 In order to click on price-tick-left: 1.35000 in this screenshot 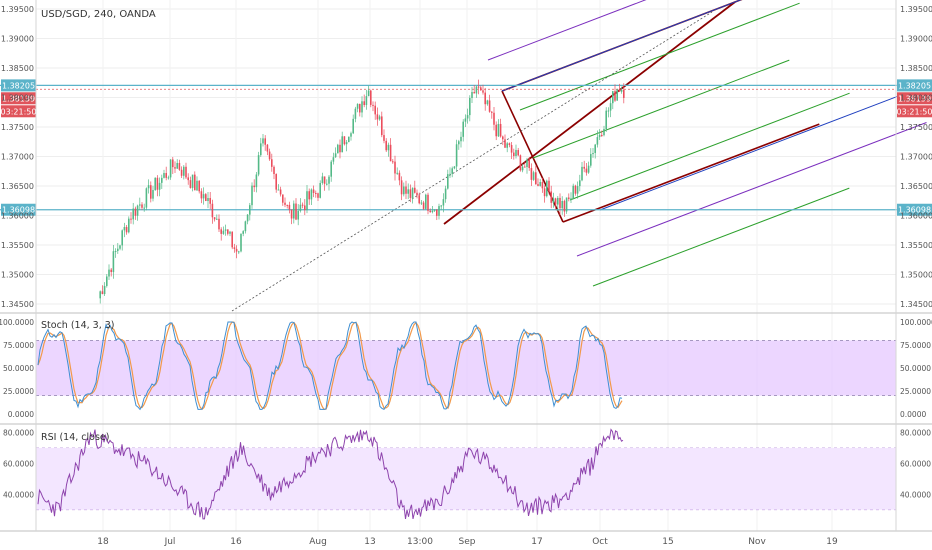, I will do `click(17, 275)`.